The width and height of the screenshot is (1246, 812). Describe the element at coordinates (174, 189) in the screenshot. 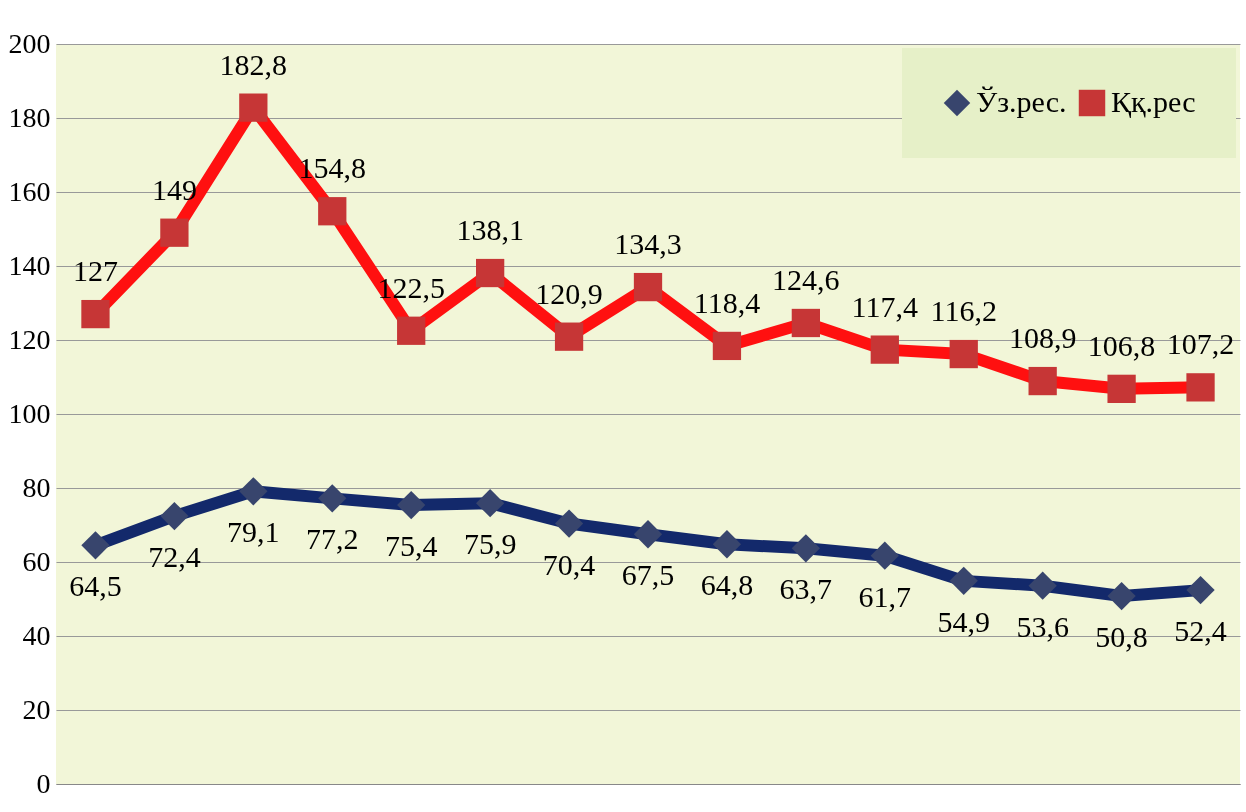

I see `data-label: 149` at that location.